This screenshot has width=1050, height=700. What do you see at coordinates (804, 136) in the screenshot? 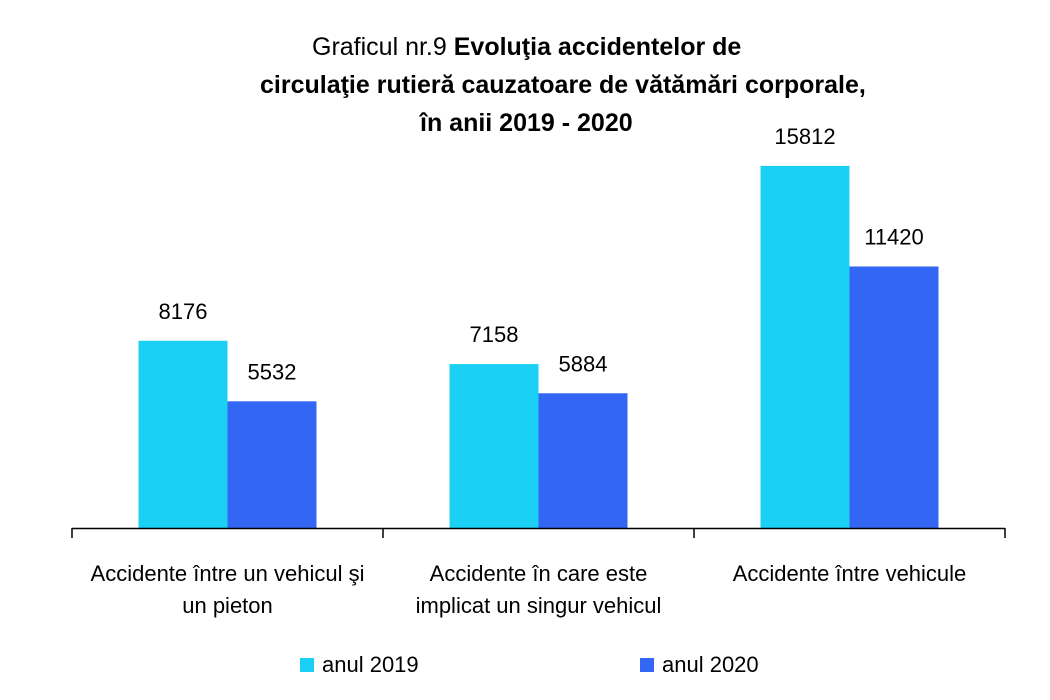
I see `data-label-3-1: 15812` at bounding box center [804, 136].